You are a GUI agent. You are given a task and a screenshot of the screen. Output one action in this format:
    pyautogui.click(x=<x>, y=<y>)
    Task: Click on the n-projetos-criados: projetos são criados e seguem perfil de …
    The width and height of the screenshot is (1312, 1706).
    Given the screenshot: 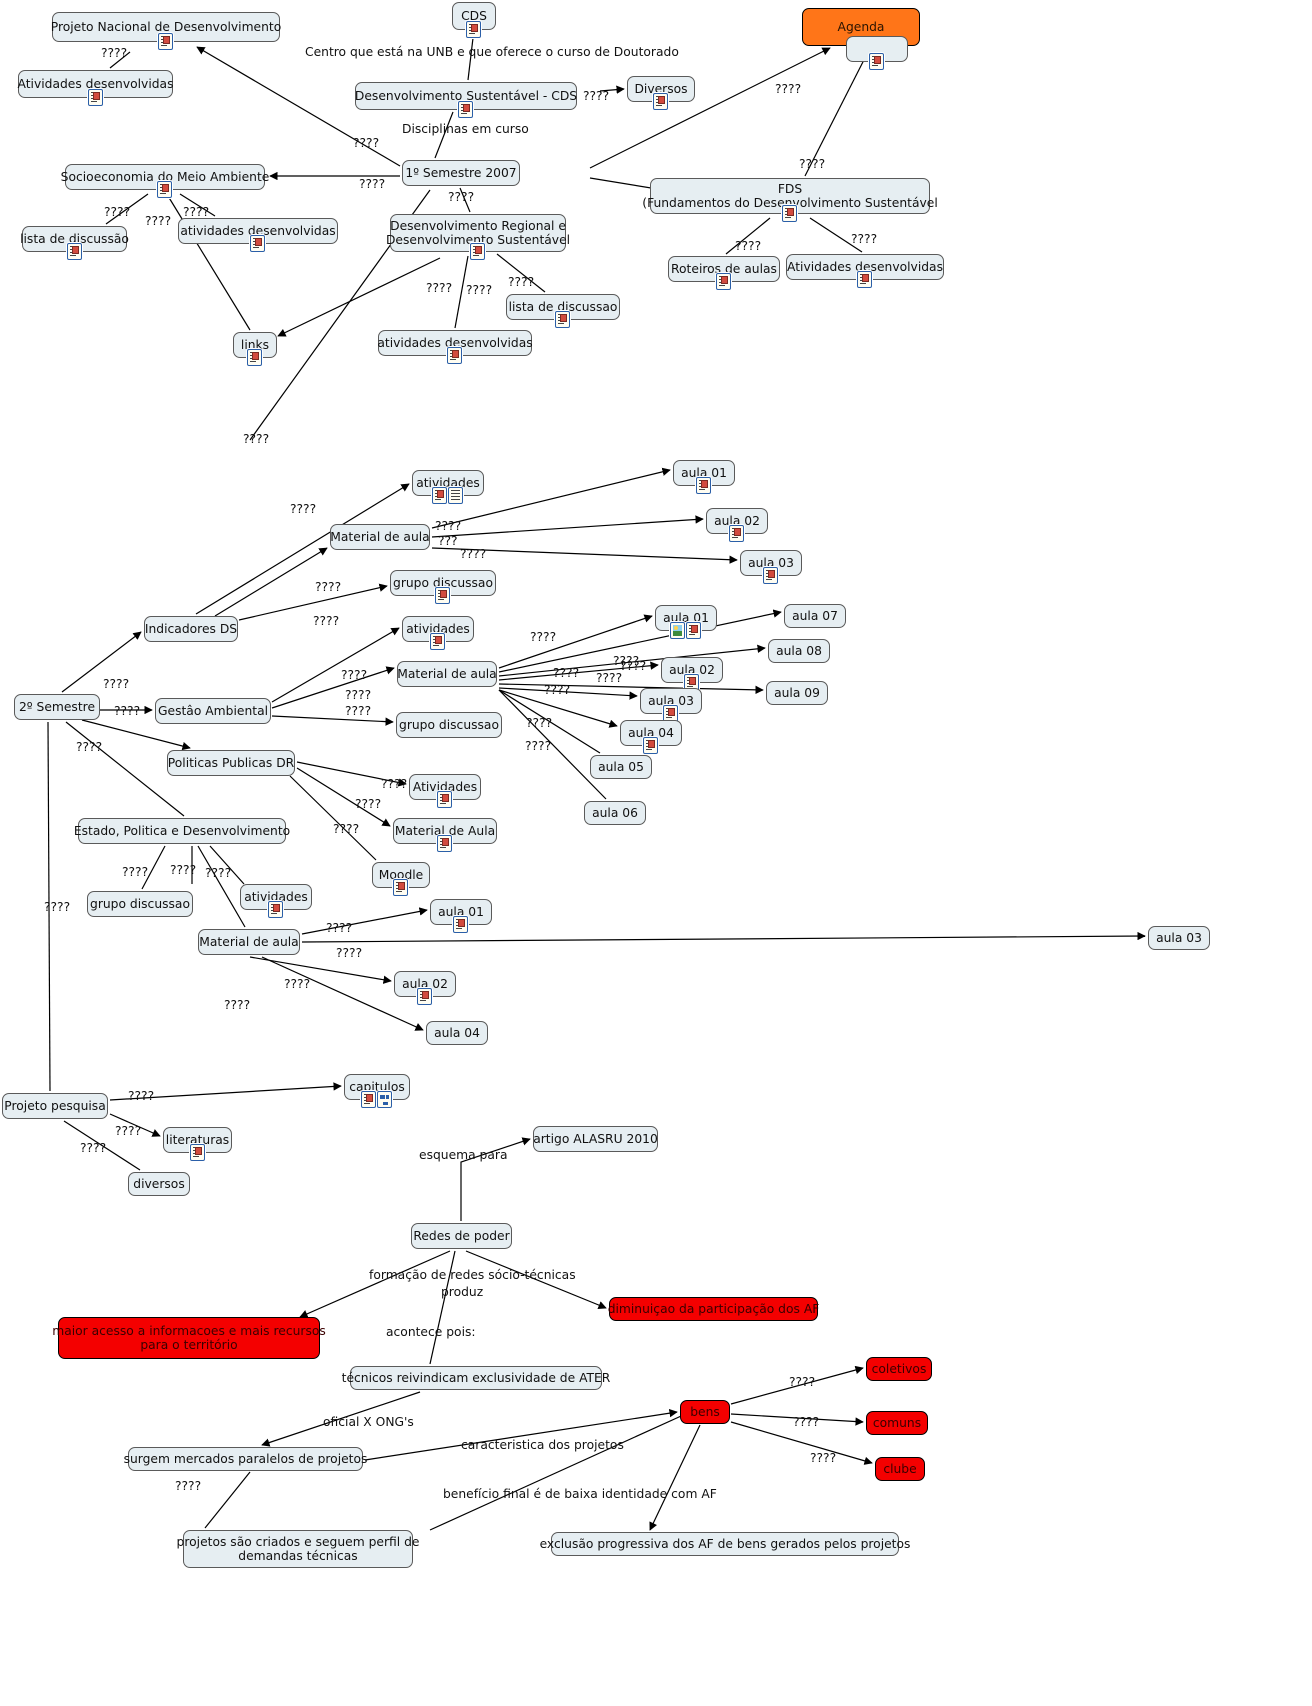 What is the action you would take?
    pyautogui.click(x=298, y=1549)
    